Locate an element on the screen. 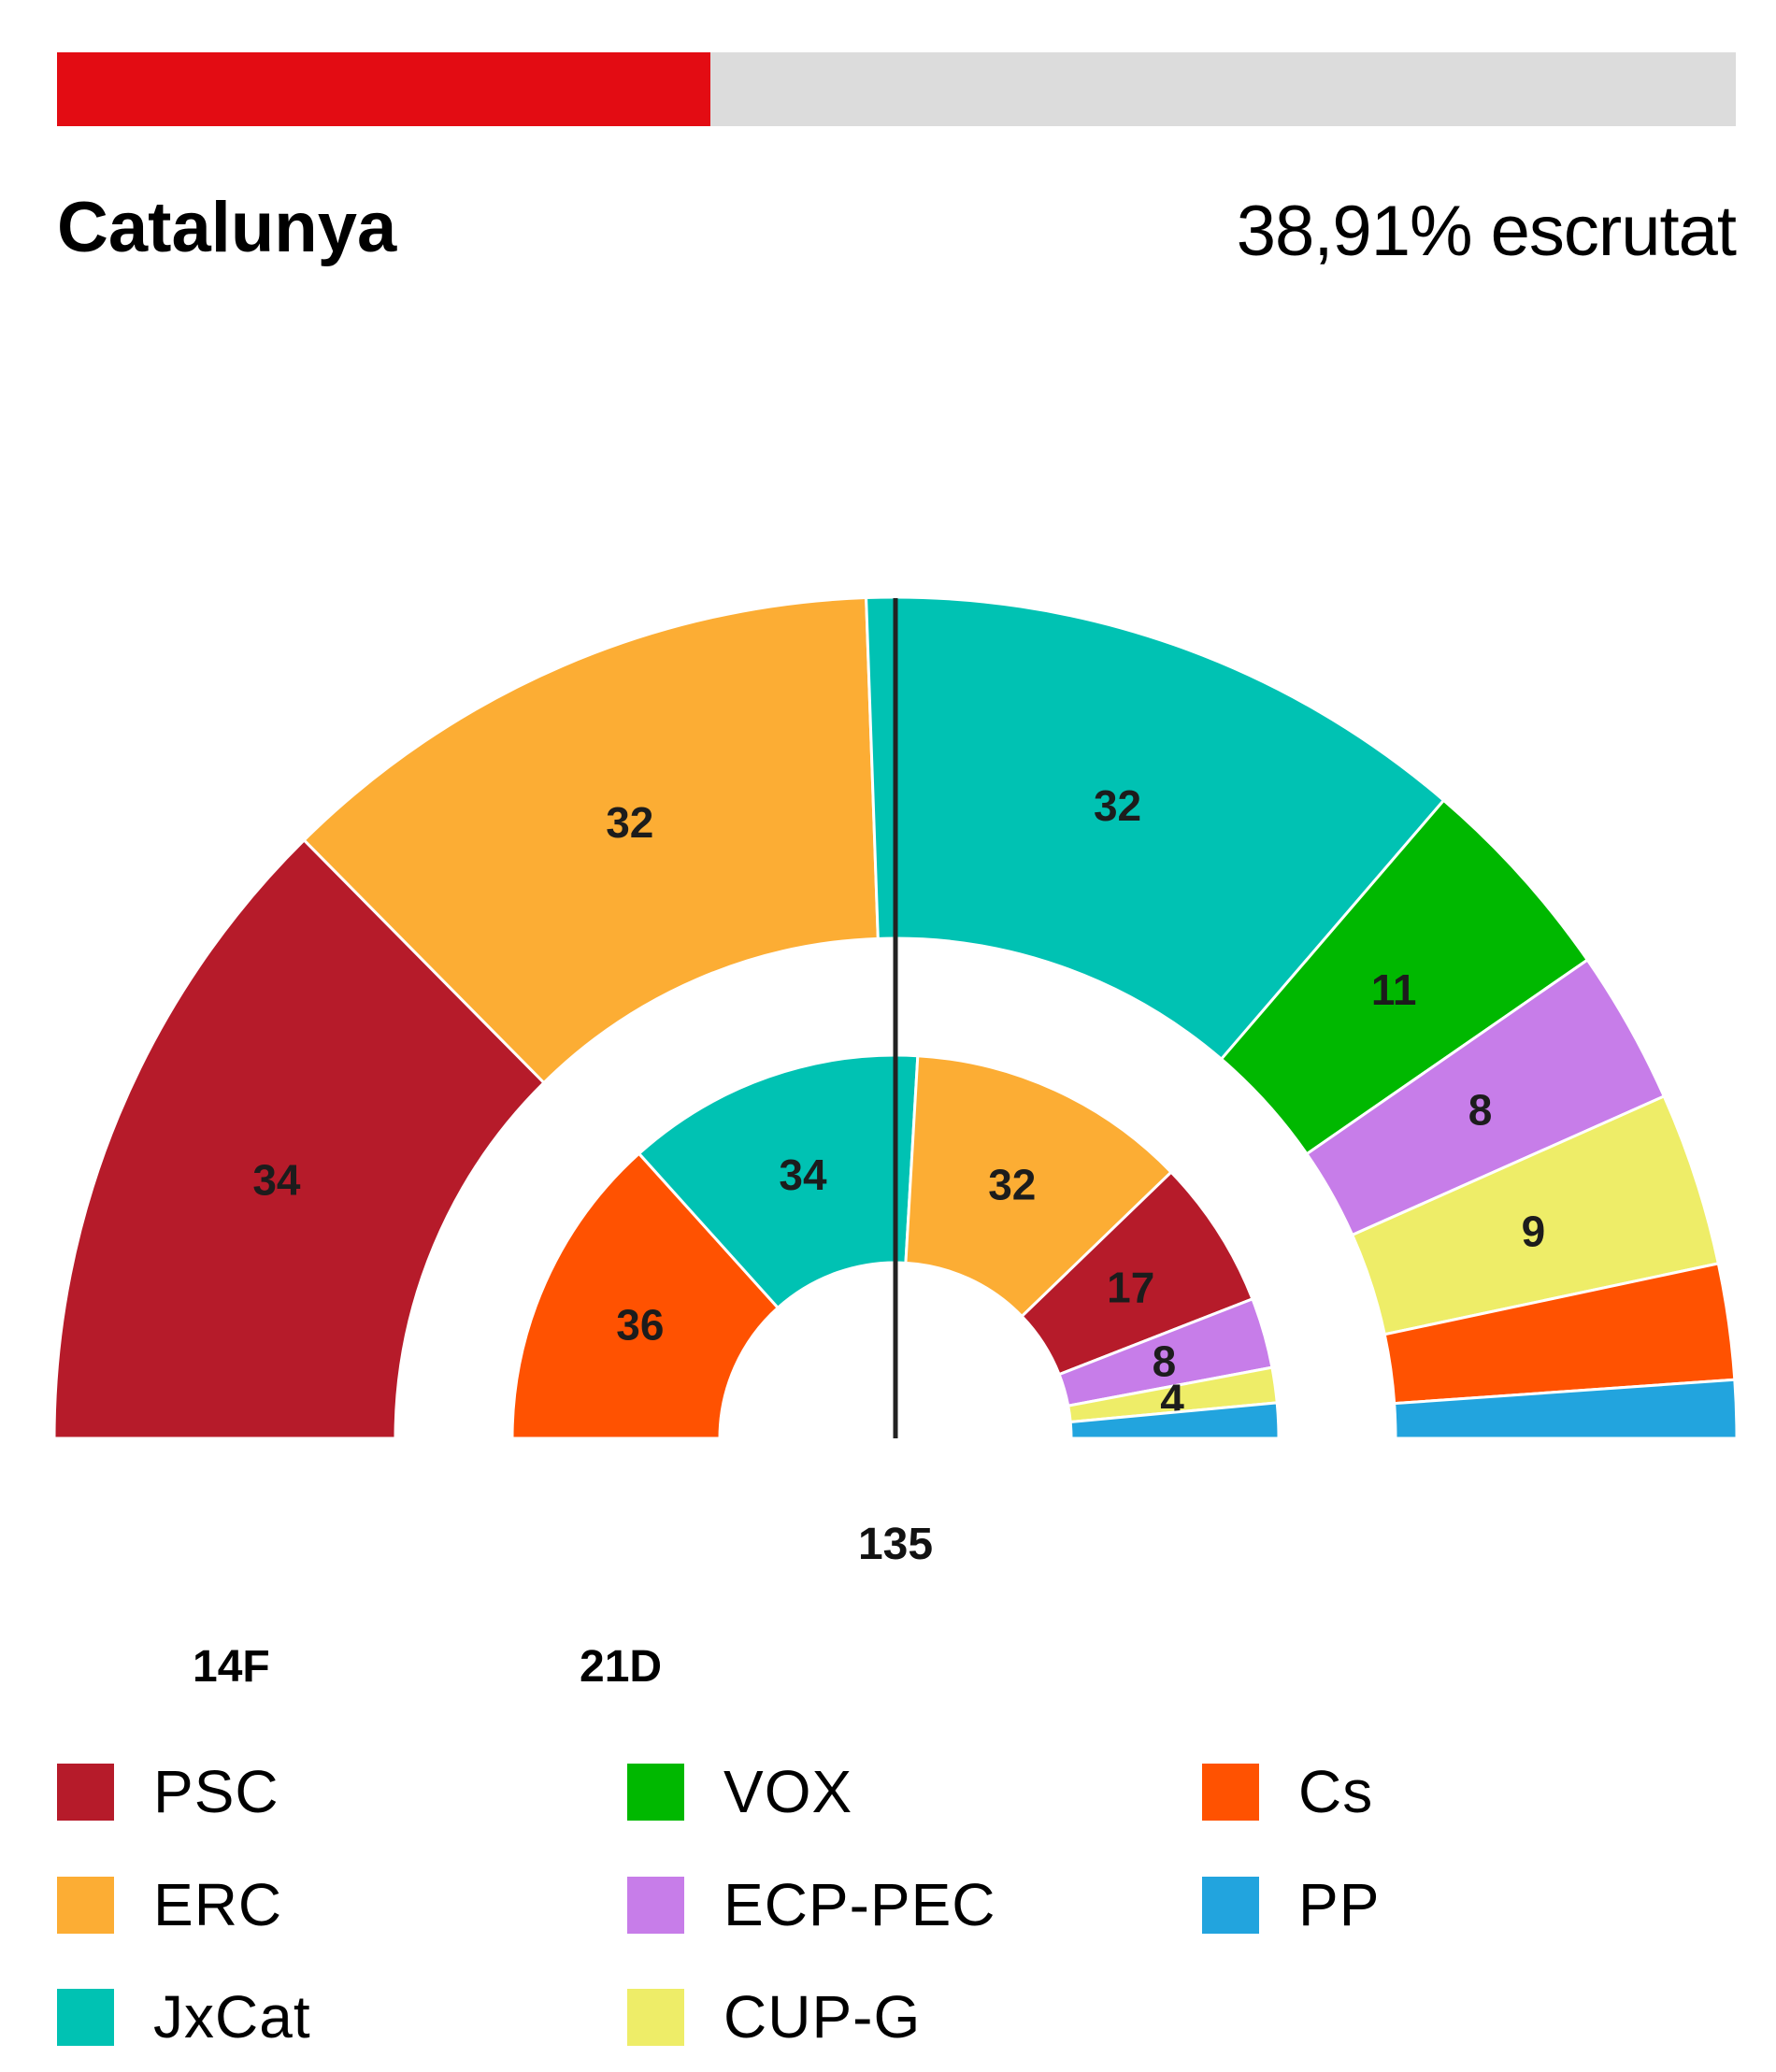  legend-swatch-jxcat is located at coordinates (85, 2017).